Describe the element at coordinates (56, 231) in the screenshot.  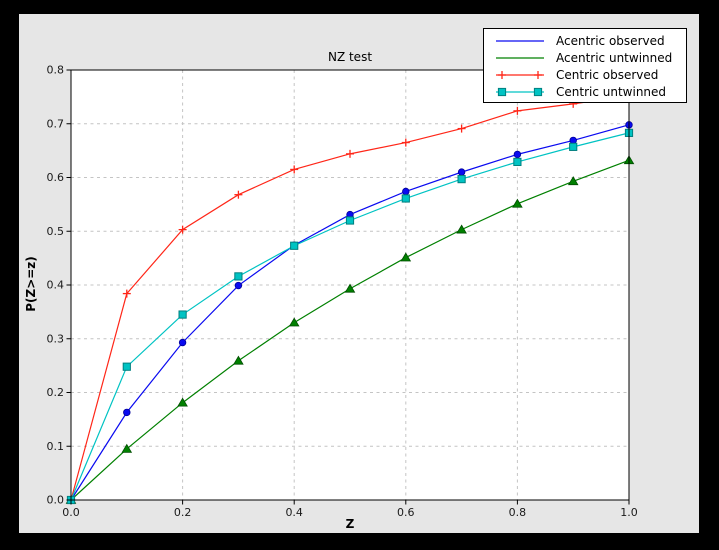
I see `y-tick-label: 0.5` at that location.